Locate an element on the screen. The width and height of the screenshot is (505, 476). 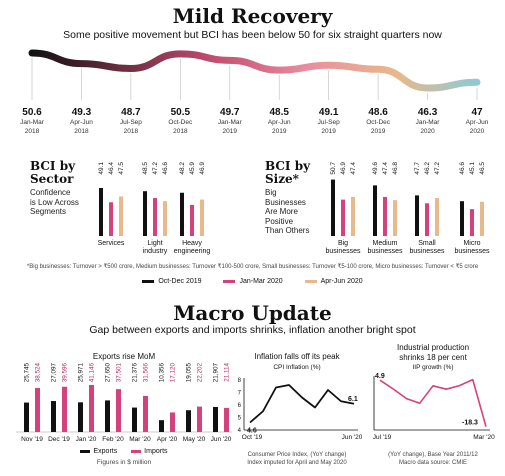
legend-item-imports: Imports is located at coordinates (149, 451).